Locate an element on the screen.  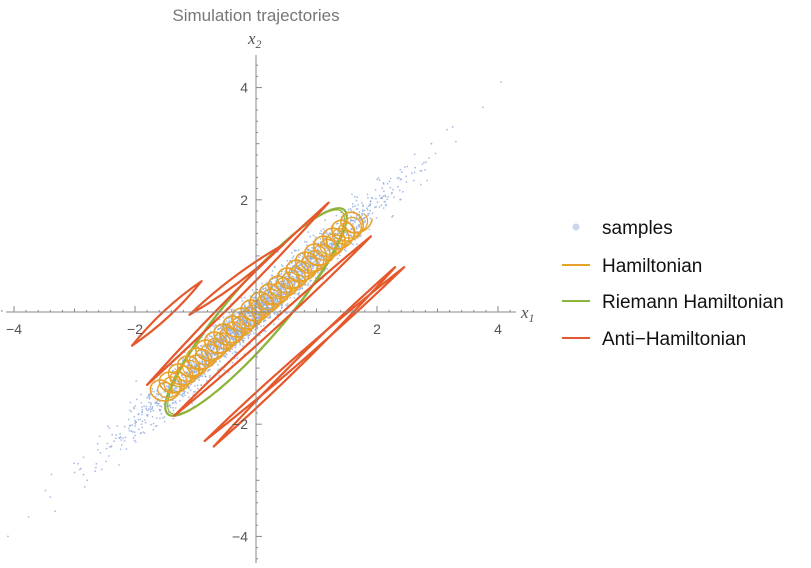
legend-entry-riemann-hamiltonian: Riemann Hamiltonian is located at coordinates (673, 302).